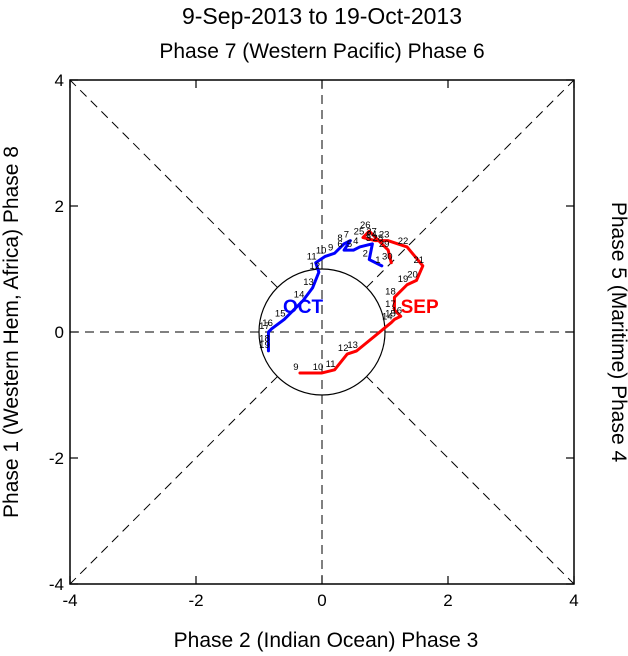 The height and width of the screenshot is (656, 628). I want to click on oct-day-label: 15, so click(280, 313).